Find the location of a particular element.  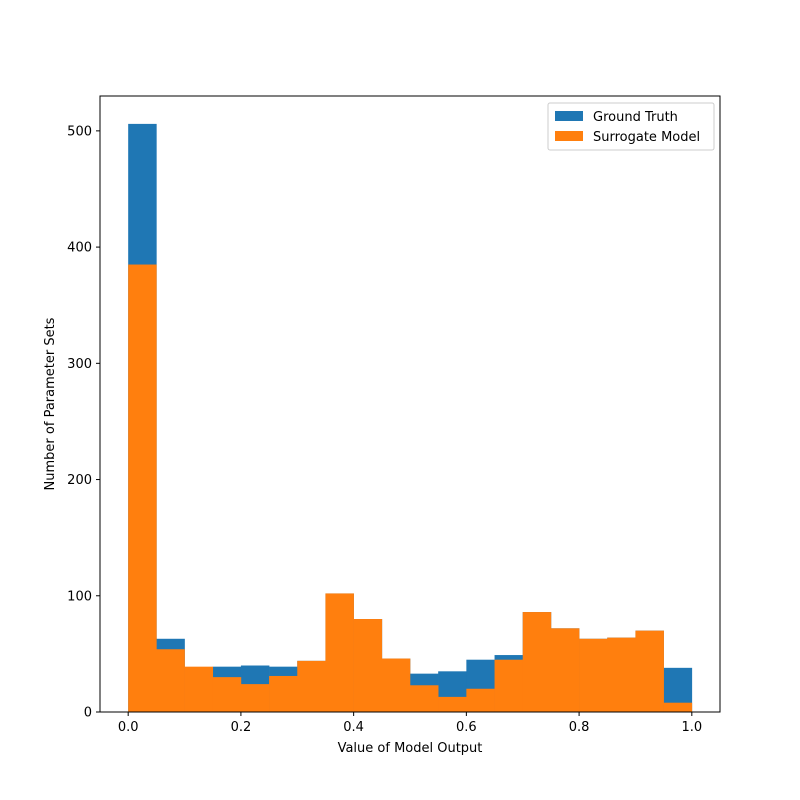

legend-label: Ground Truth is located at coordinates (635, 117).